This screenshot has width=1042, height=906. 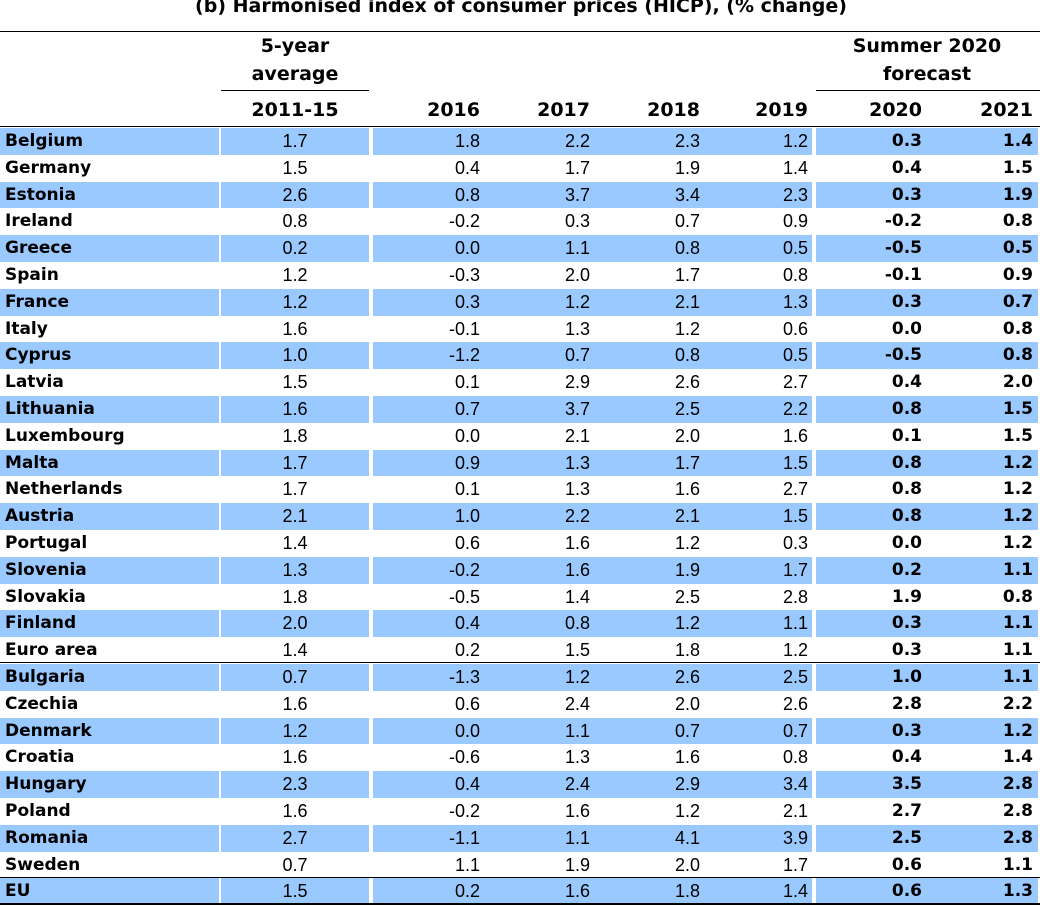 What do you see at coordinates (539, 409) in the screenshot?
I see `value-2017: 3.7` at bounding box center [539, 409].